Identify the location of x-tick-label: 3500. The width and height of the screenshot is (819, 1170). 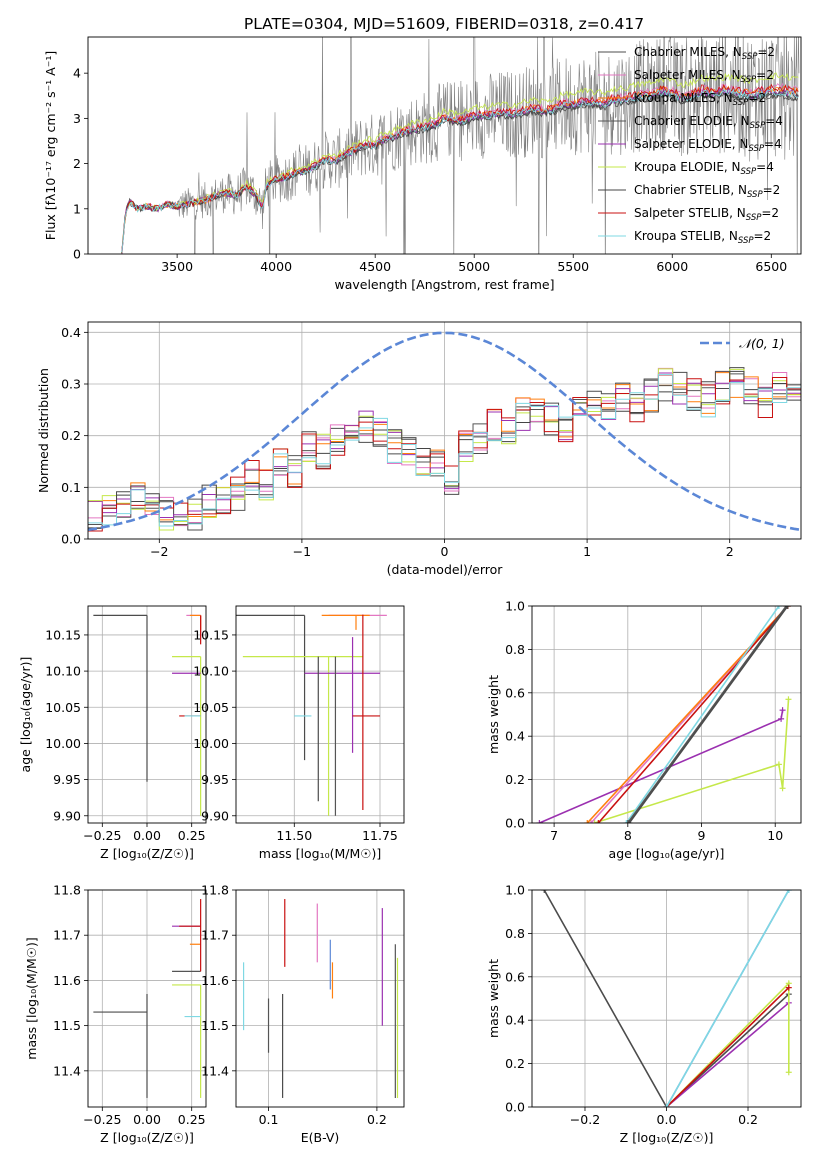
(177, 266).